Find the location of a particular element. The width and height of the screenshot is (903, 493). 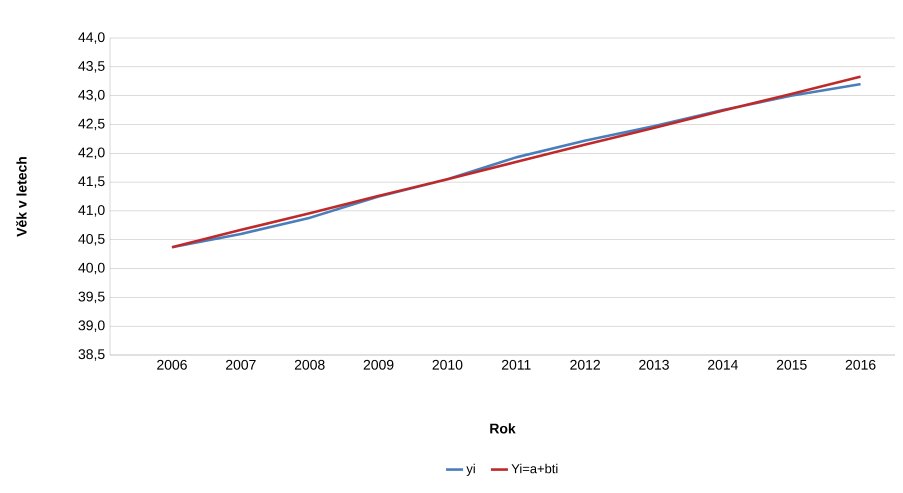

x-tick-label: 2012 is located at coordinates (585, 365).